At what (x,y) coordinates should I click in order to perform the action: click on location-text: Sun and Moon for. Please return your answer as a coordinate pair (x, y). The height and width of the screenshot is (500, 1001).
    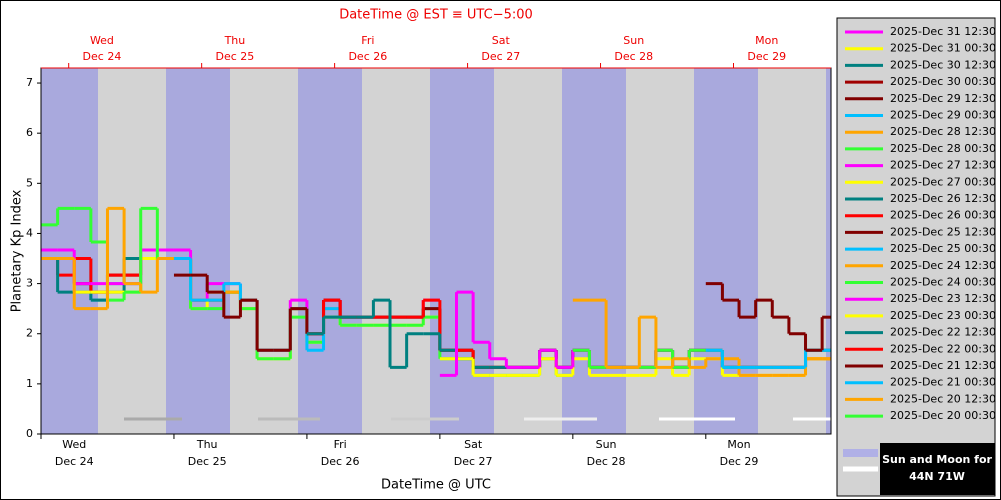
    Looking at the image, I should click on (937, 459).